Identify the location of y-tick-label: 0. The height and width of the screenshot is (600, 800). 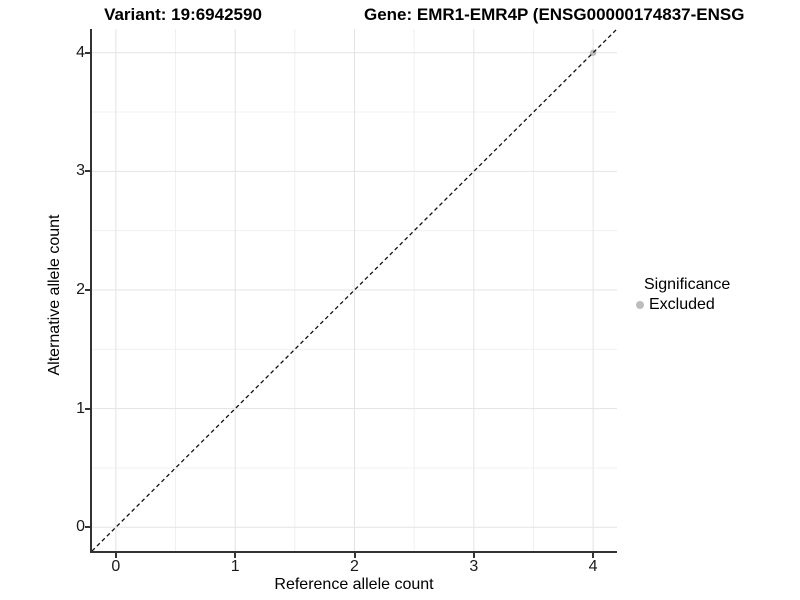
(80, 527).